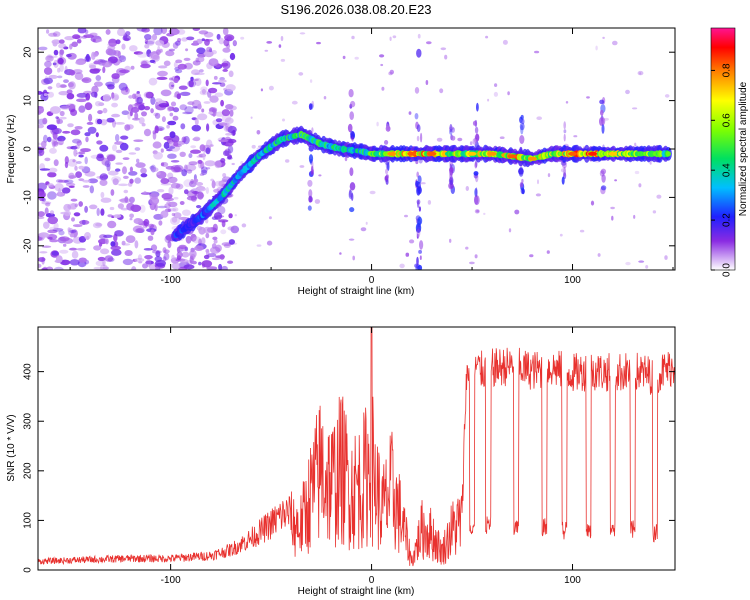 This screenshot has height=600, width=750. What do you see at coordinates (11, 447) in the screenshot?
I see `snr-y-label: SNR (10 * V/V)` at bounding box center [11, 447].